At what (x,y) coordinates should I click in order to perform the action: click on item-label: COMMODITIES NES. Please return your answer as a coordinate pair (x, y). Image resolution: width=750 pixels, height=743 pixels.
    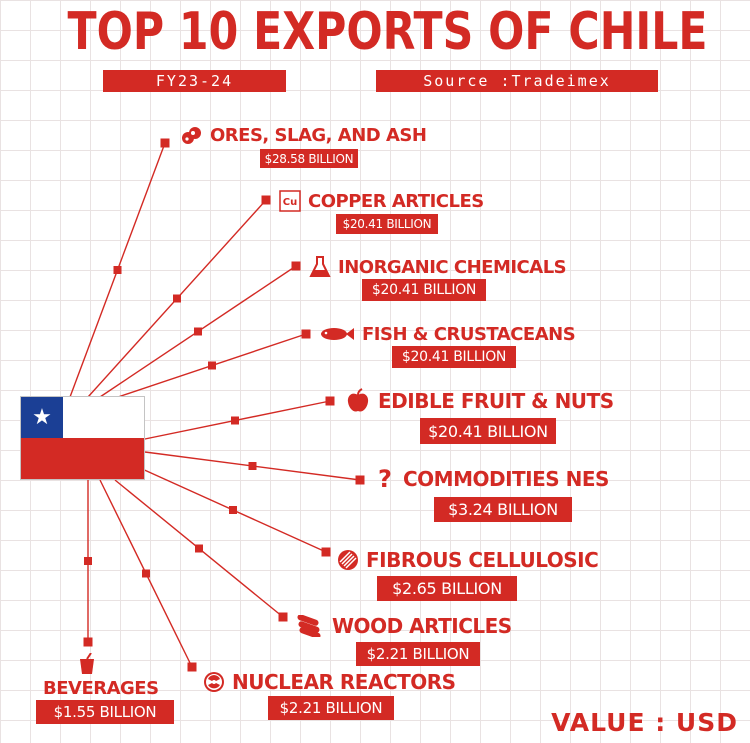
    Looking at the image, I should click on (506, 479).